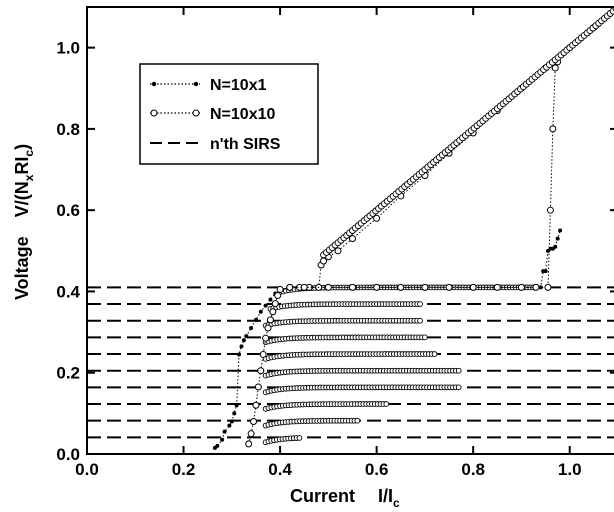 The image size is (614, 512). I want to click on legend-entry-n10x1: N=10x1, so click(208, 85).